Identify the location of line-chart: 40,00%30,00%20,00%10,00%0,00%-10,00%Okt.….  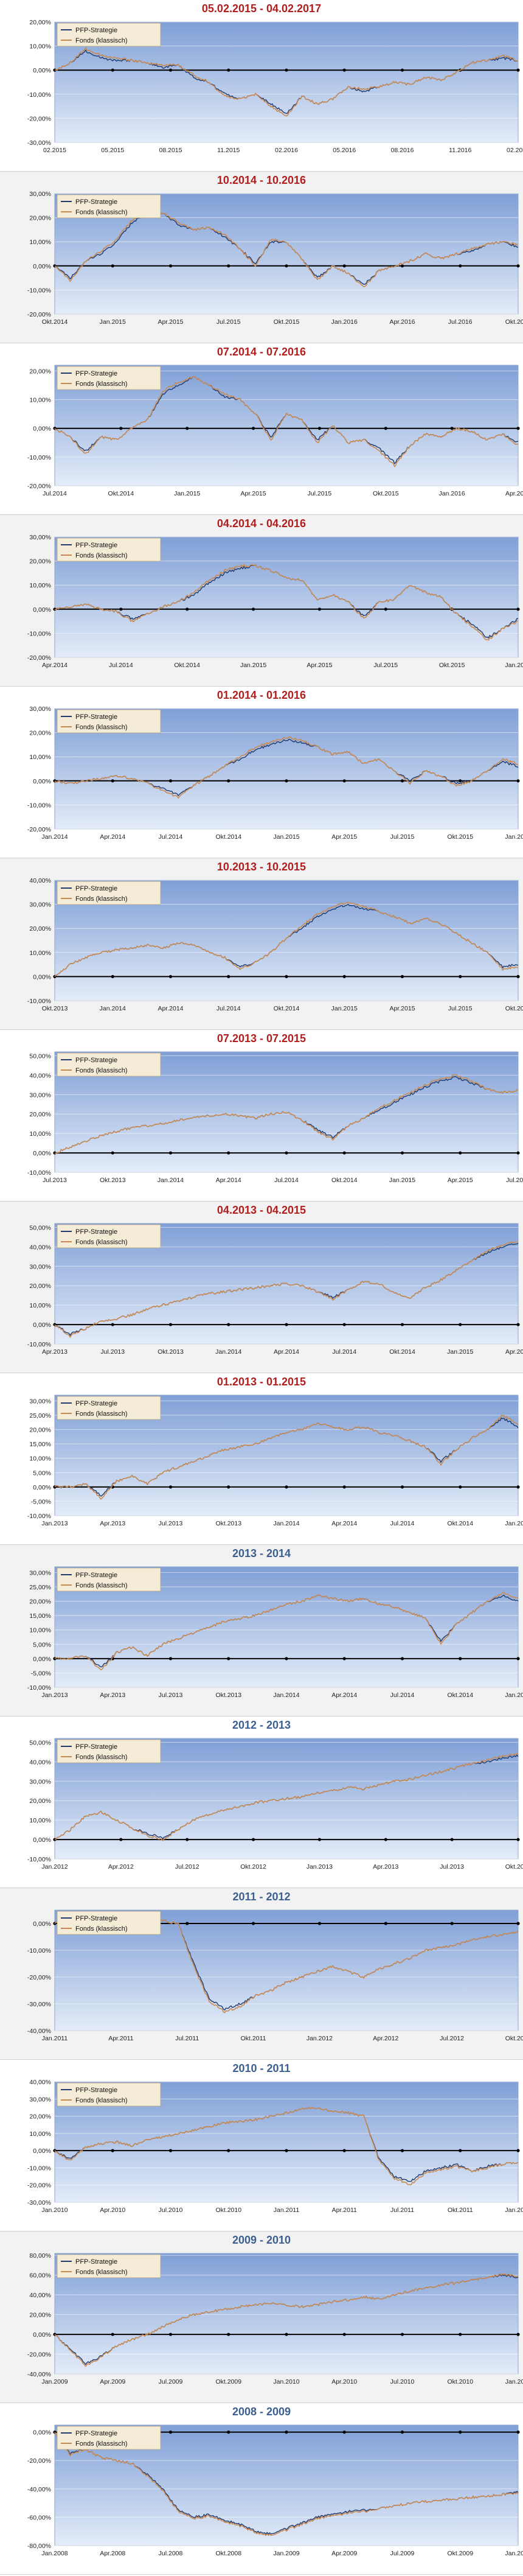
(275, 944).